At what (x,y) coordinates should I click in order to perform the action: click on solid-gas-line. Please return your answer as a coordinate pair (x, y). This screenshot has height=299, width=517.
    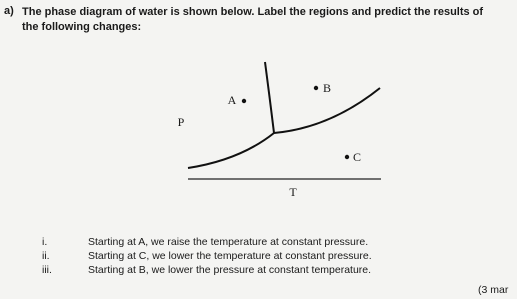
    Looking at the image, I should click on (231, 150).